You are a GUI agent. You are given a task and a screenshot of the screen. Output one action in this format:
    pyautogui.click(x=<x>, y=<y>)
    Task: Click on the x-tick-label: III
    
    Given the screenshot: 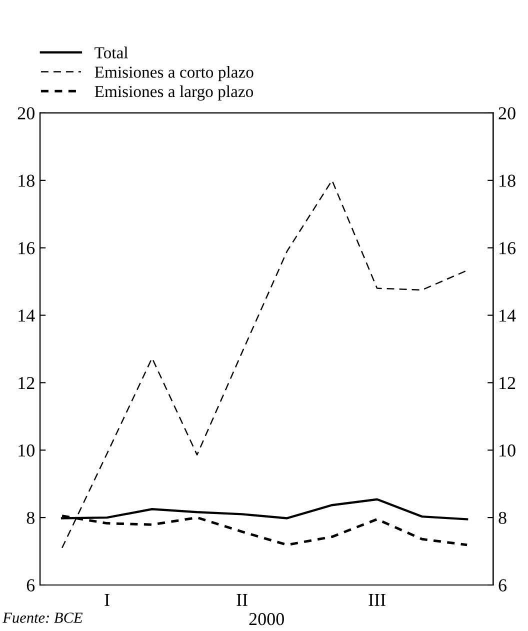 What is the action you would take?
    pyautogui.click(x=377, y=600)
    